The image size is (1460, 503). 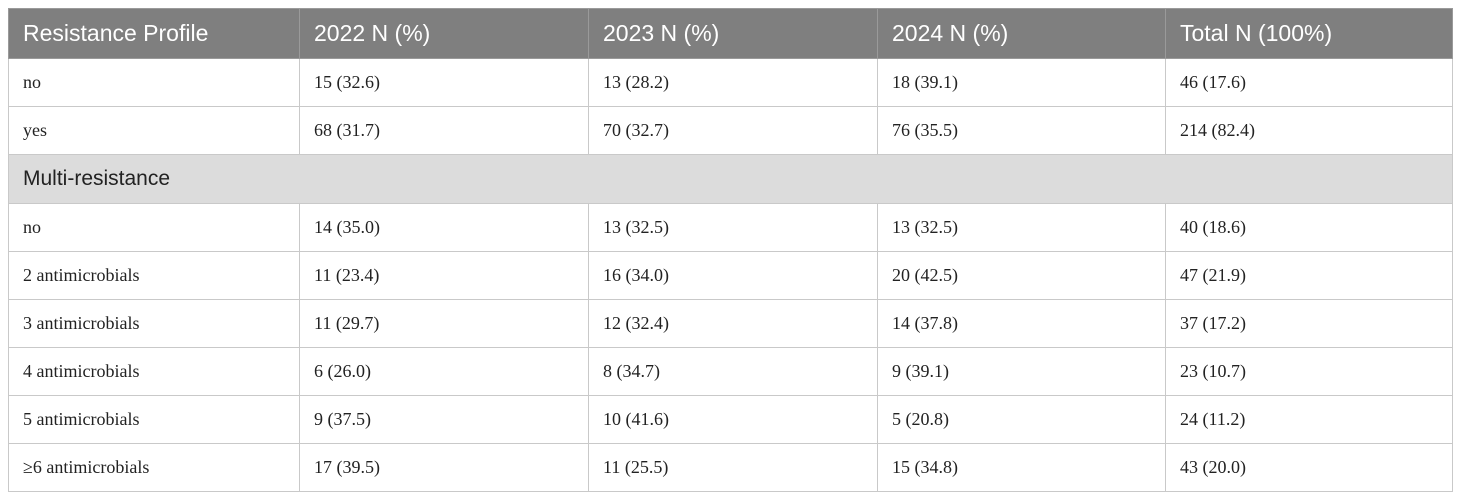 What do you see at coordinates (733, 130) in the screenshot?
I see `data-cell: 70 (32.7)` at bounding box center [733, 130].